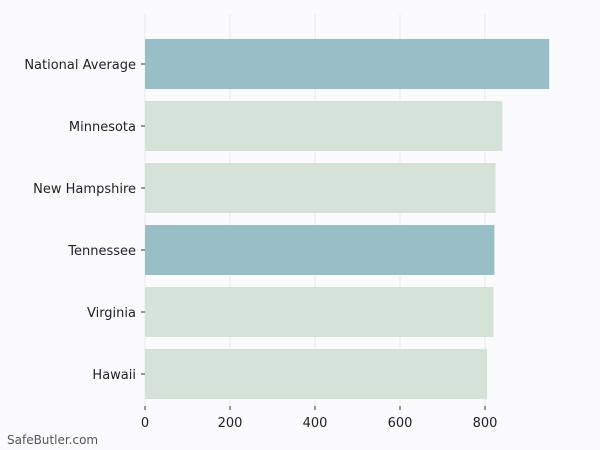  Describe the element at coordinates (230, 423) in the screenshot. I see `x-tick-label-1: 200` at that location.